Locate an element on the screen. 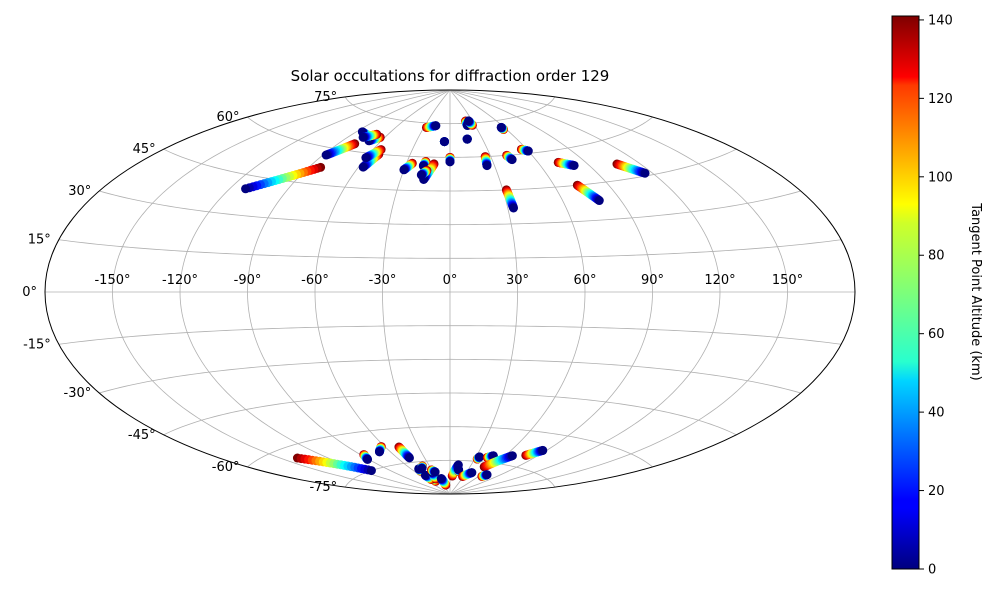 The height and width of the screenshot is (596, 998). y-tick-label: 60° is located at coordinates (227, 117).